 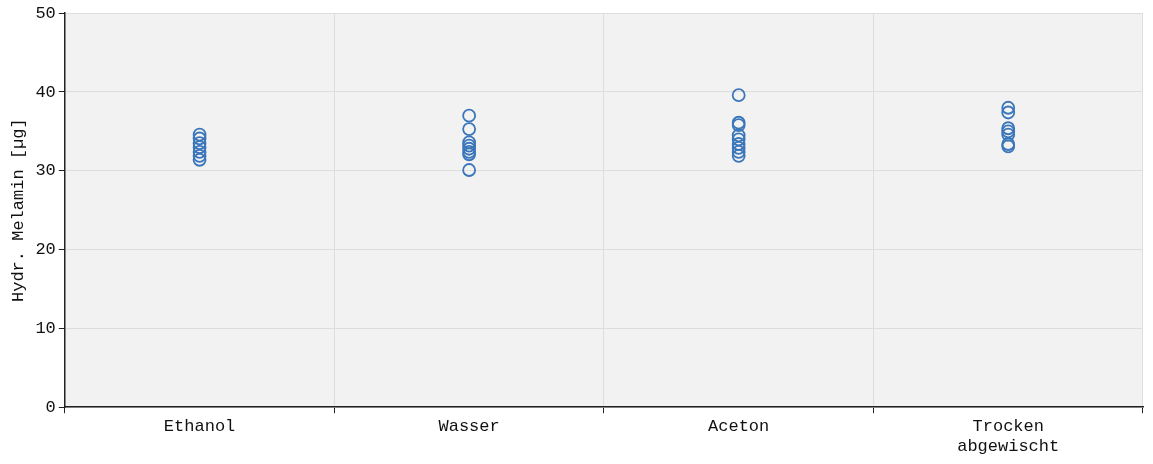 What do you see at coordinates (739, 426) in the screenshot?
I see `x-tick-label: Aceton` at bounding box center [739, 426].